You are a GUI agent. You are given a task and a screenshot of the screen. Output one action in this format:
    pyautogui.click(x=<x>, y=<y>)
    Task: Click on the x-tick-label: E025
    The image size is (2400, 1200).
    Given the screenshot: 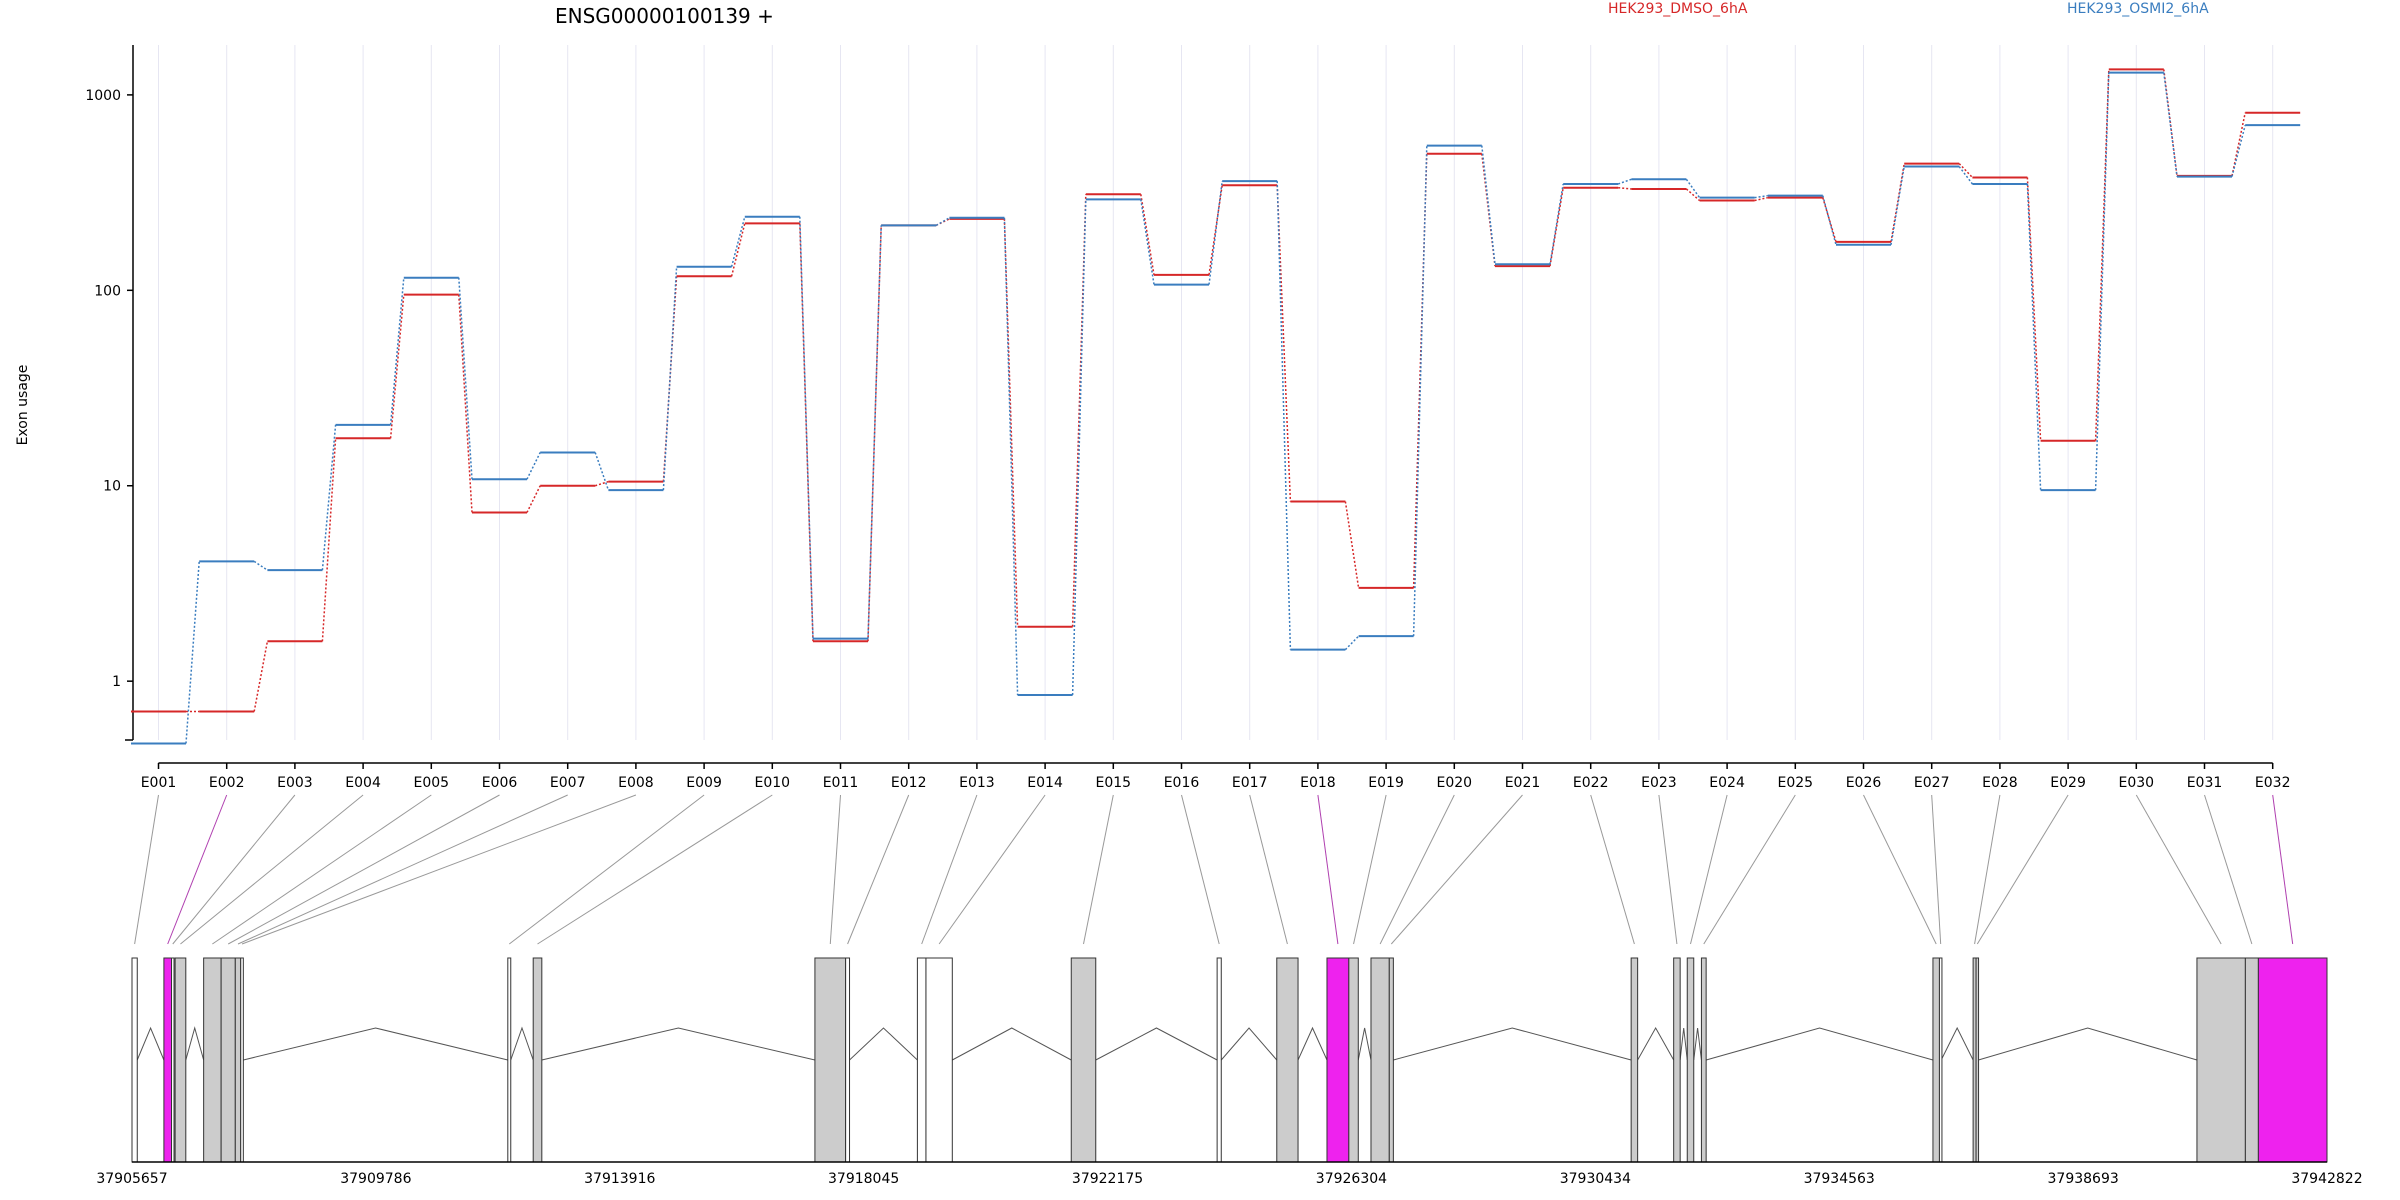 What is the action you would take?
    pyautogui.click(x=1796, y=783)
    